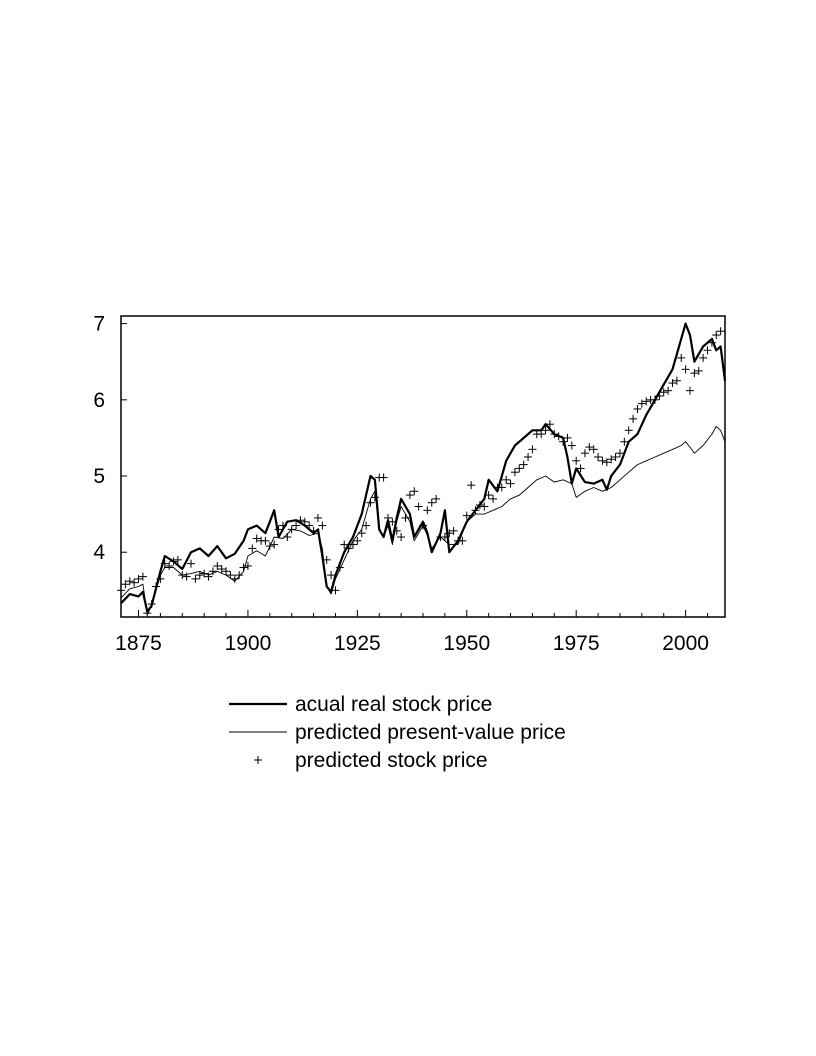 The width and height of the screenshot is (816, 1056). I want to click on x-tick-label: 2000, so click(685, 643).